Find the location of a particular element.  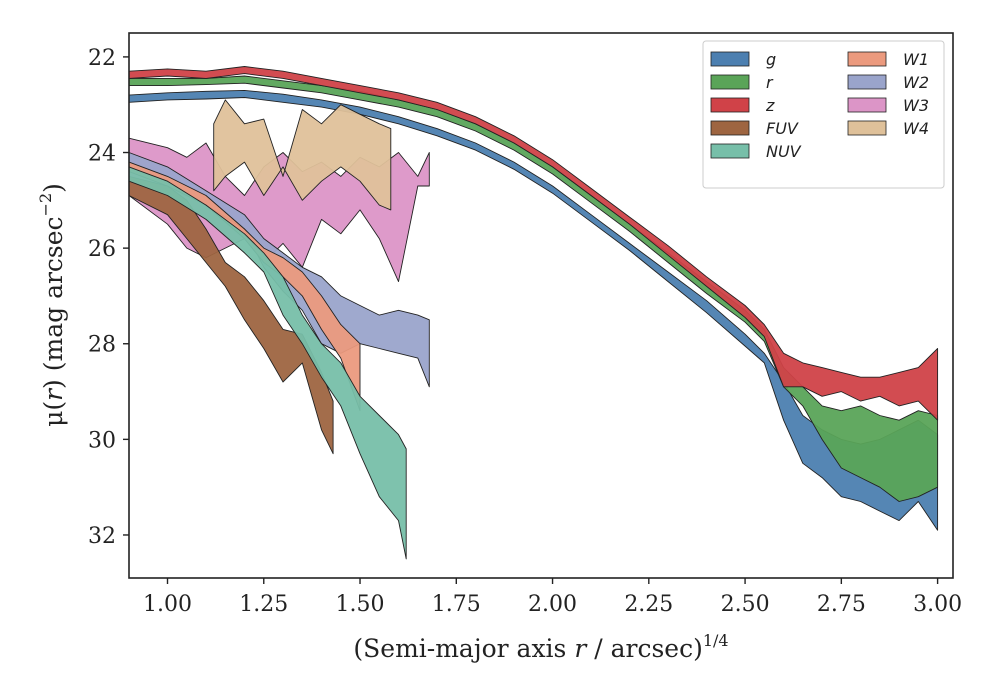

legend: grz FUV NUV W1 W2 W3 W4 is located at coordinates (823, 114).